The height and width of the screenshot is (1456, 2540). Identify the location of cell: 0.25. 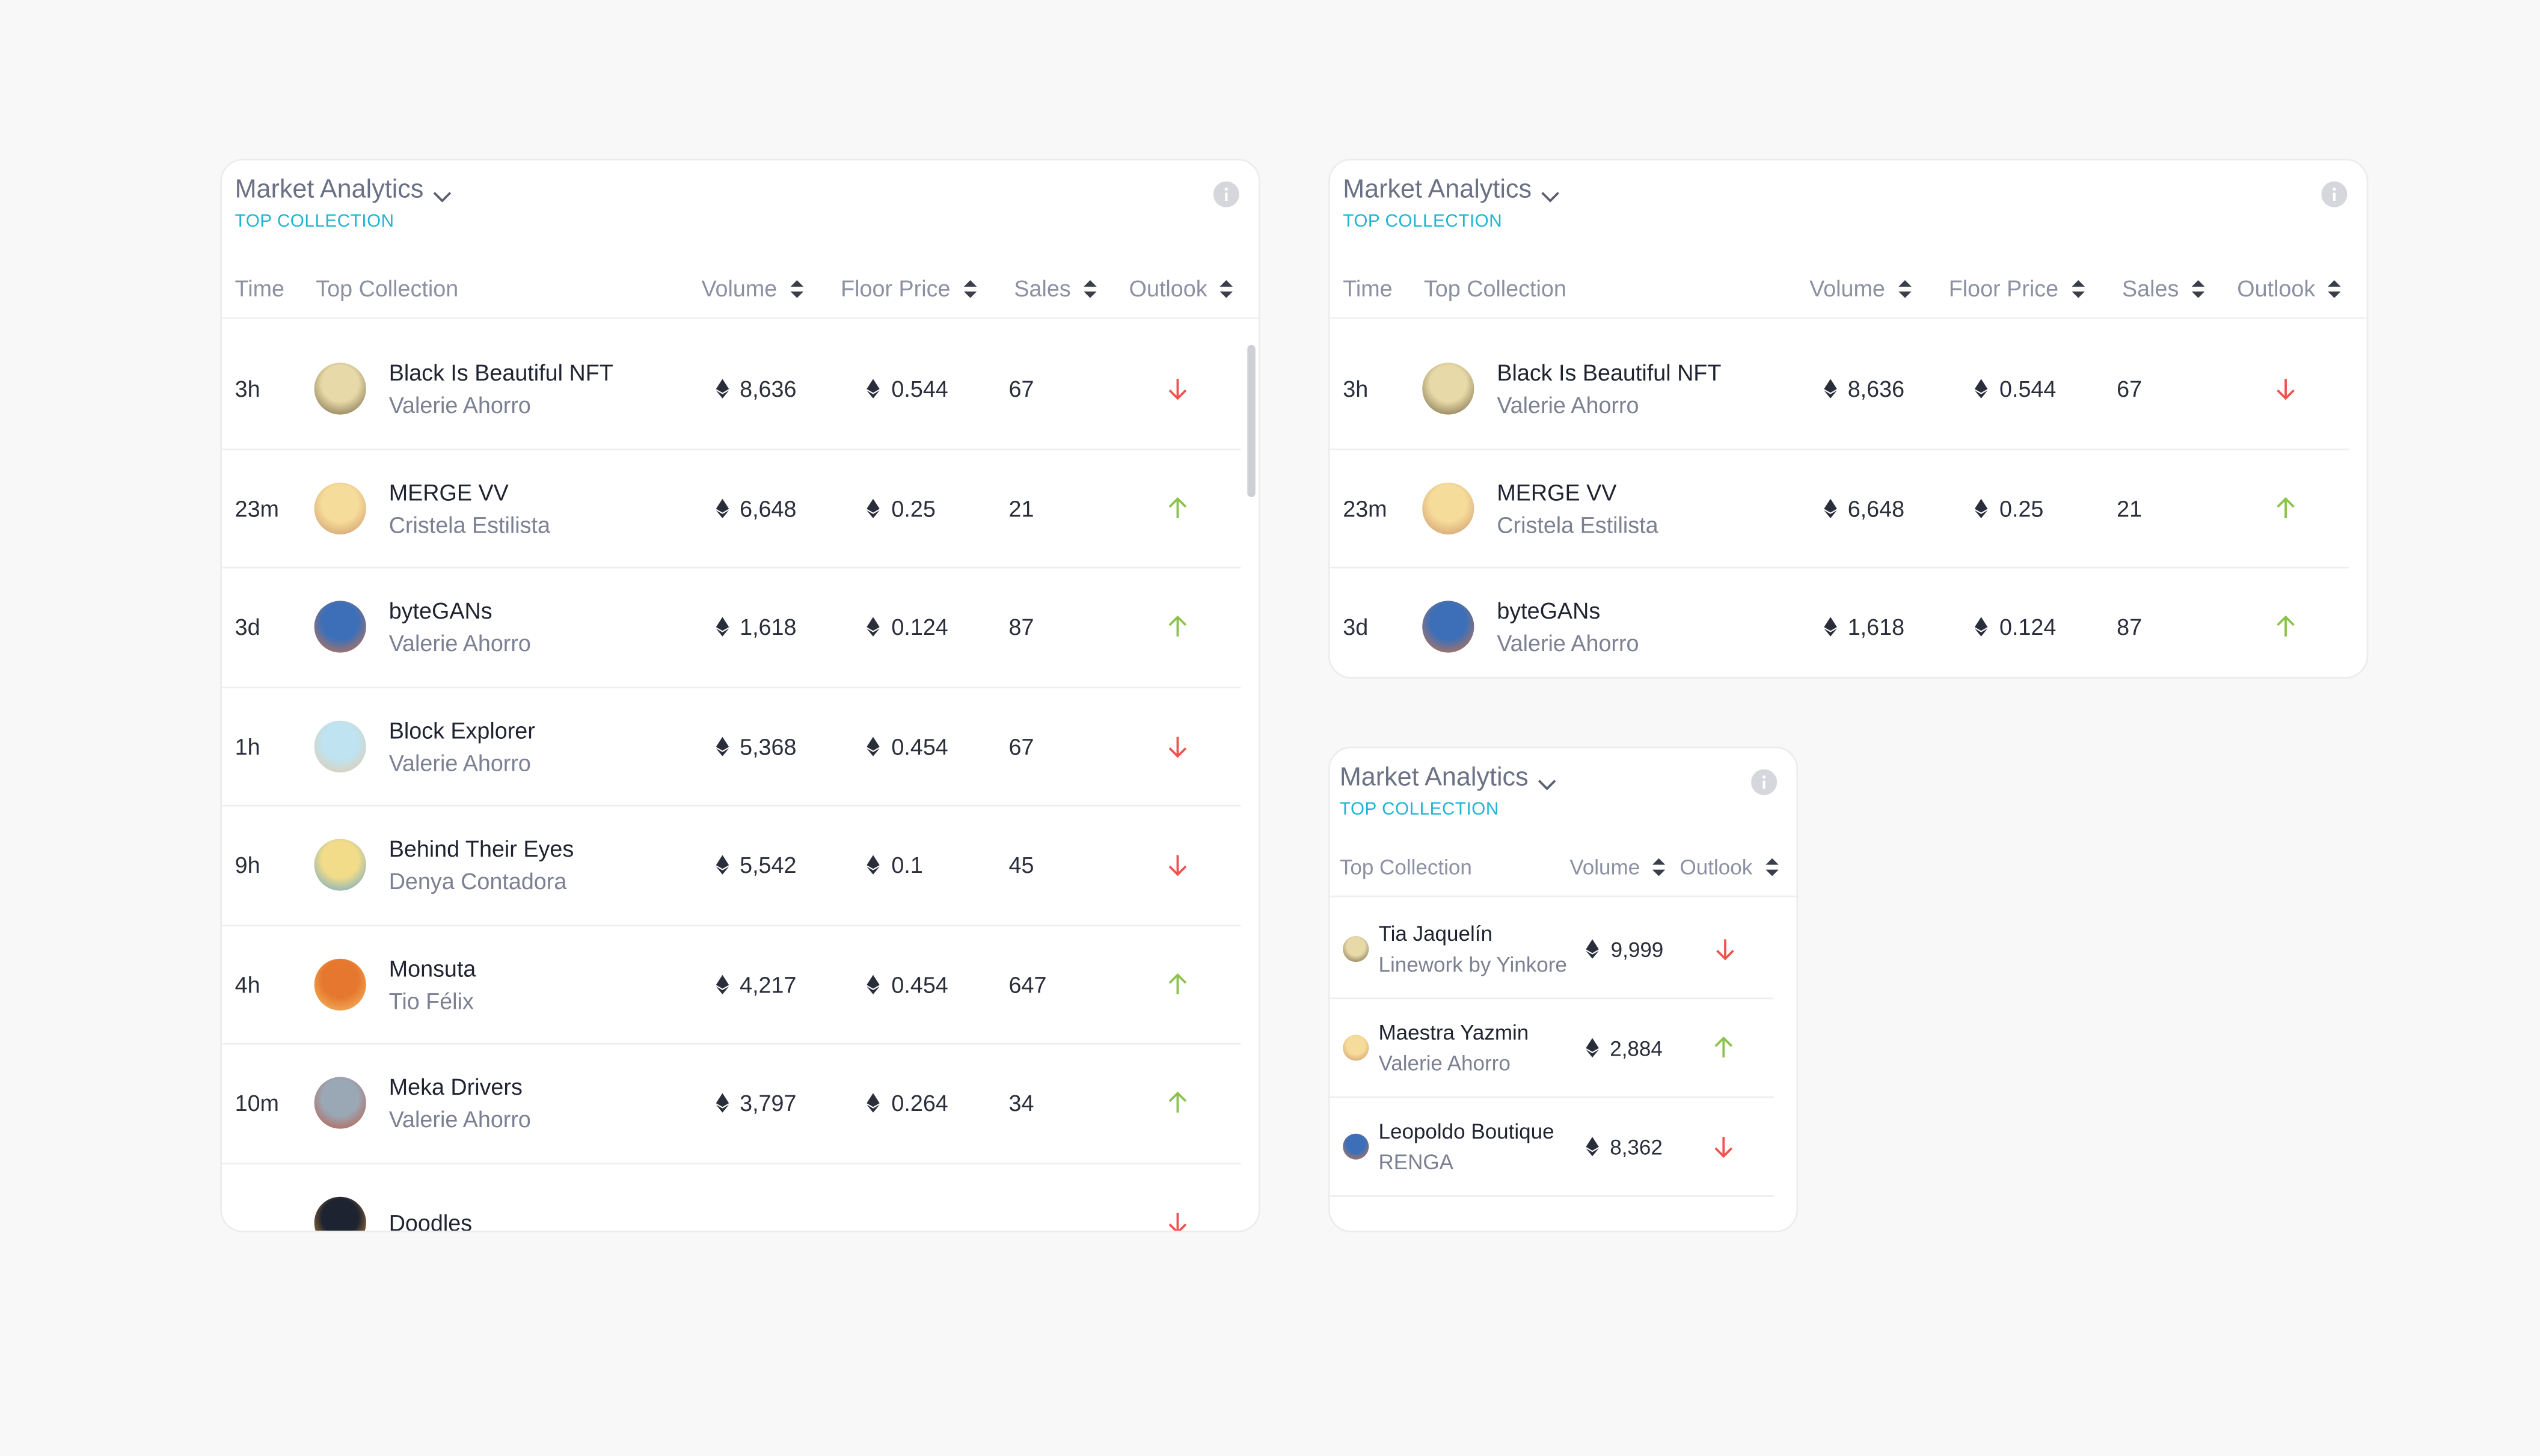
(2023, 508).